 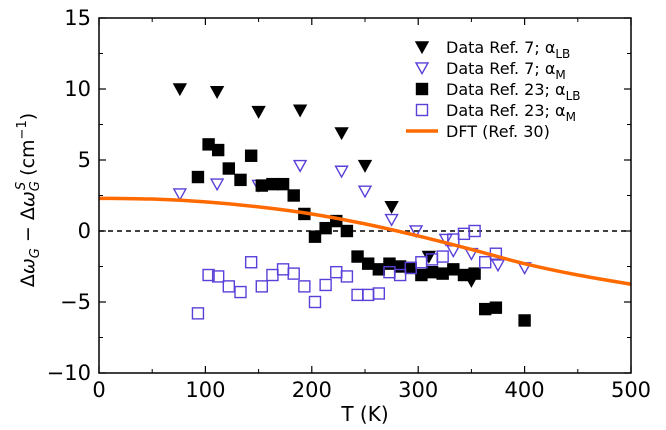 I want to click on x-tick-label: 200, so click(x=312, y=390).